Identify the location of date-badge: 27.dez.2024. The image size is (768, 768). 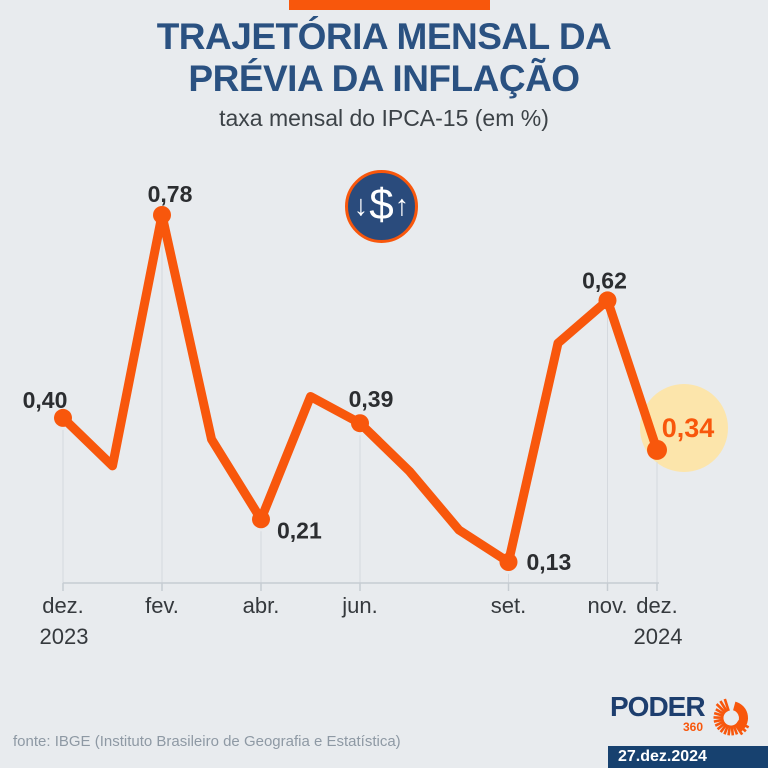
(688, 757).